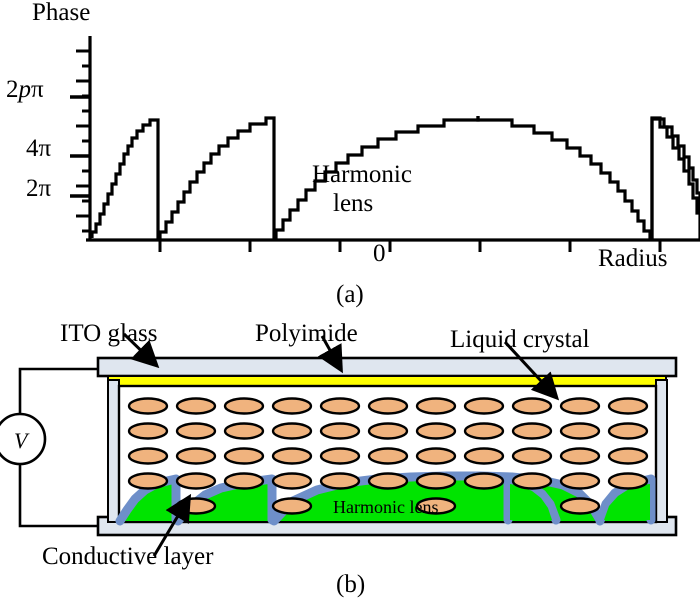  Describe the element at coordinates (531, 502) in the screenshot. I see `harmonic-lens-inner-facets` at that location.